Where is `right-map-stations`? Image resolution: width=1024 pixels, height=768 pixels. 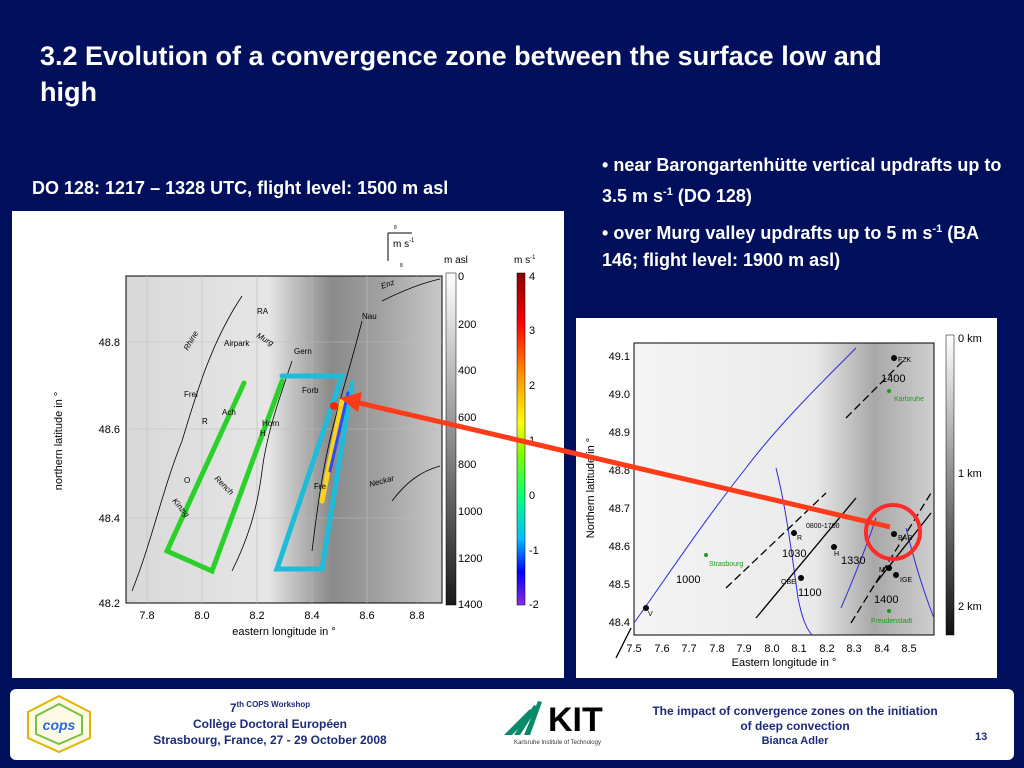
right-map-stations is located at coordinates (771, 483).